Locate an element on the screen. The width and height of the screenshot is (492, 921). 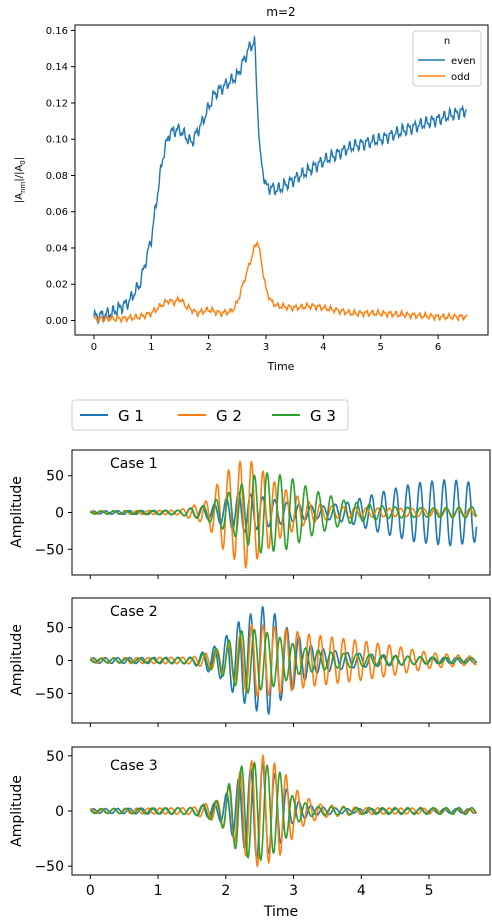
legend-label-even: even is located at coordinates (463, 61).